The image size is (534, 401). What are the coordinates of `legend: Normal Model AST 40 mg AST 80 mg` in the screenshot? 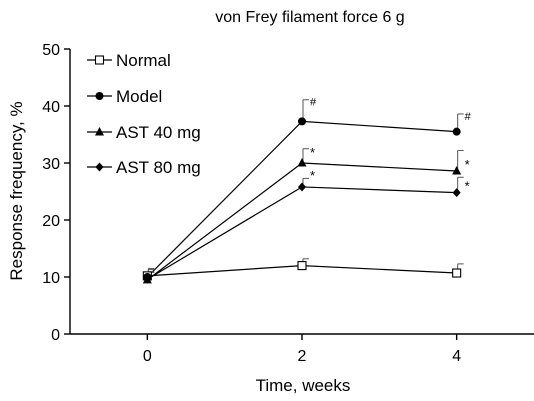 It's located at (144, 114).